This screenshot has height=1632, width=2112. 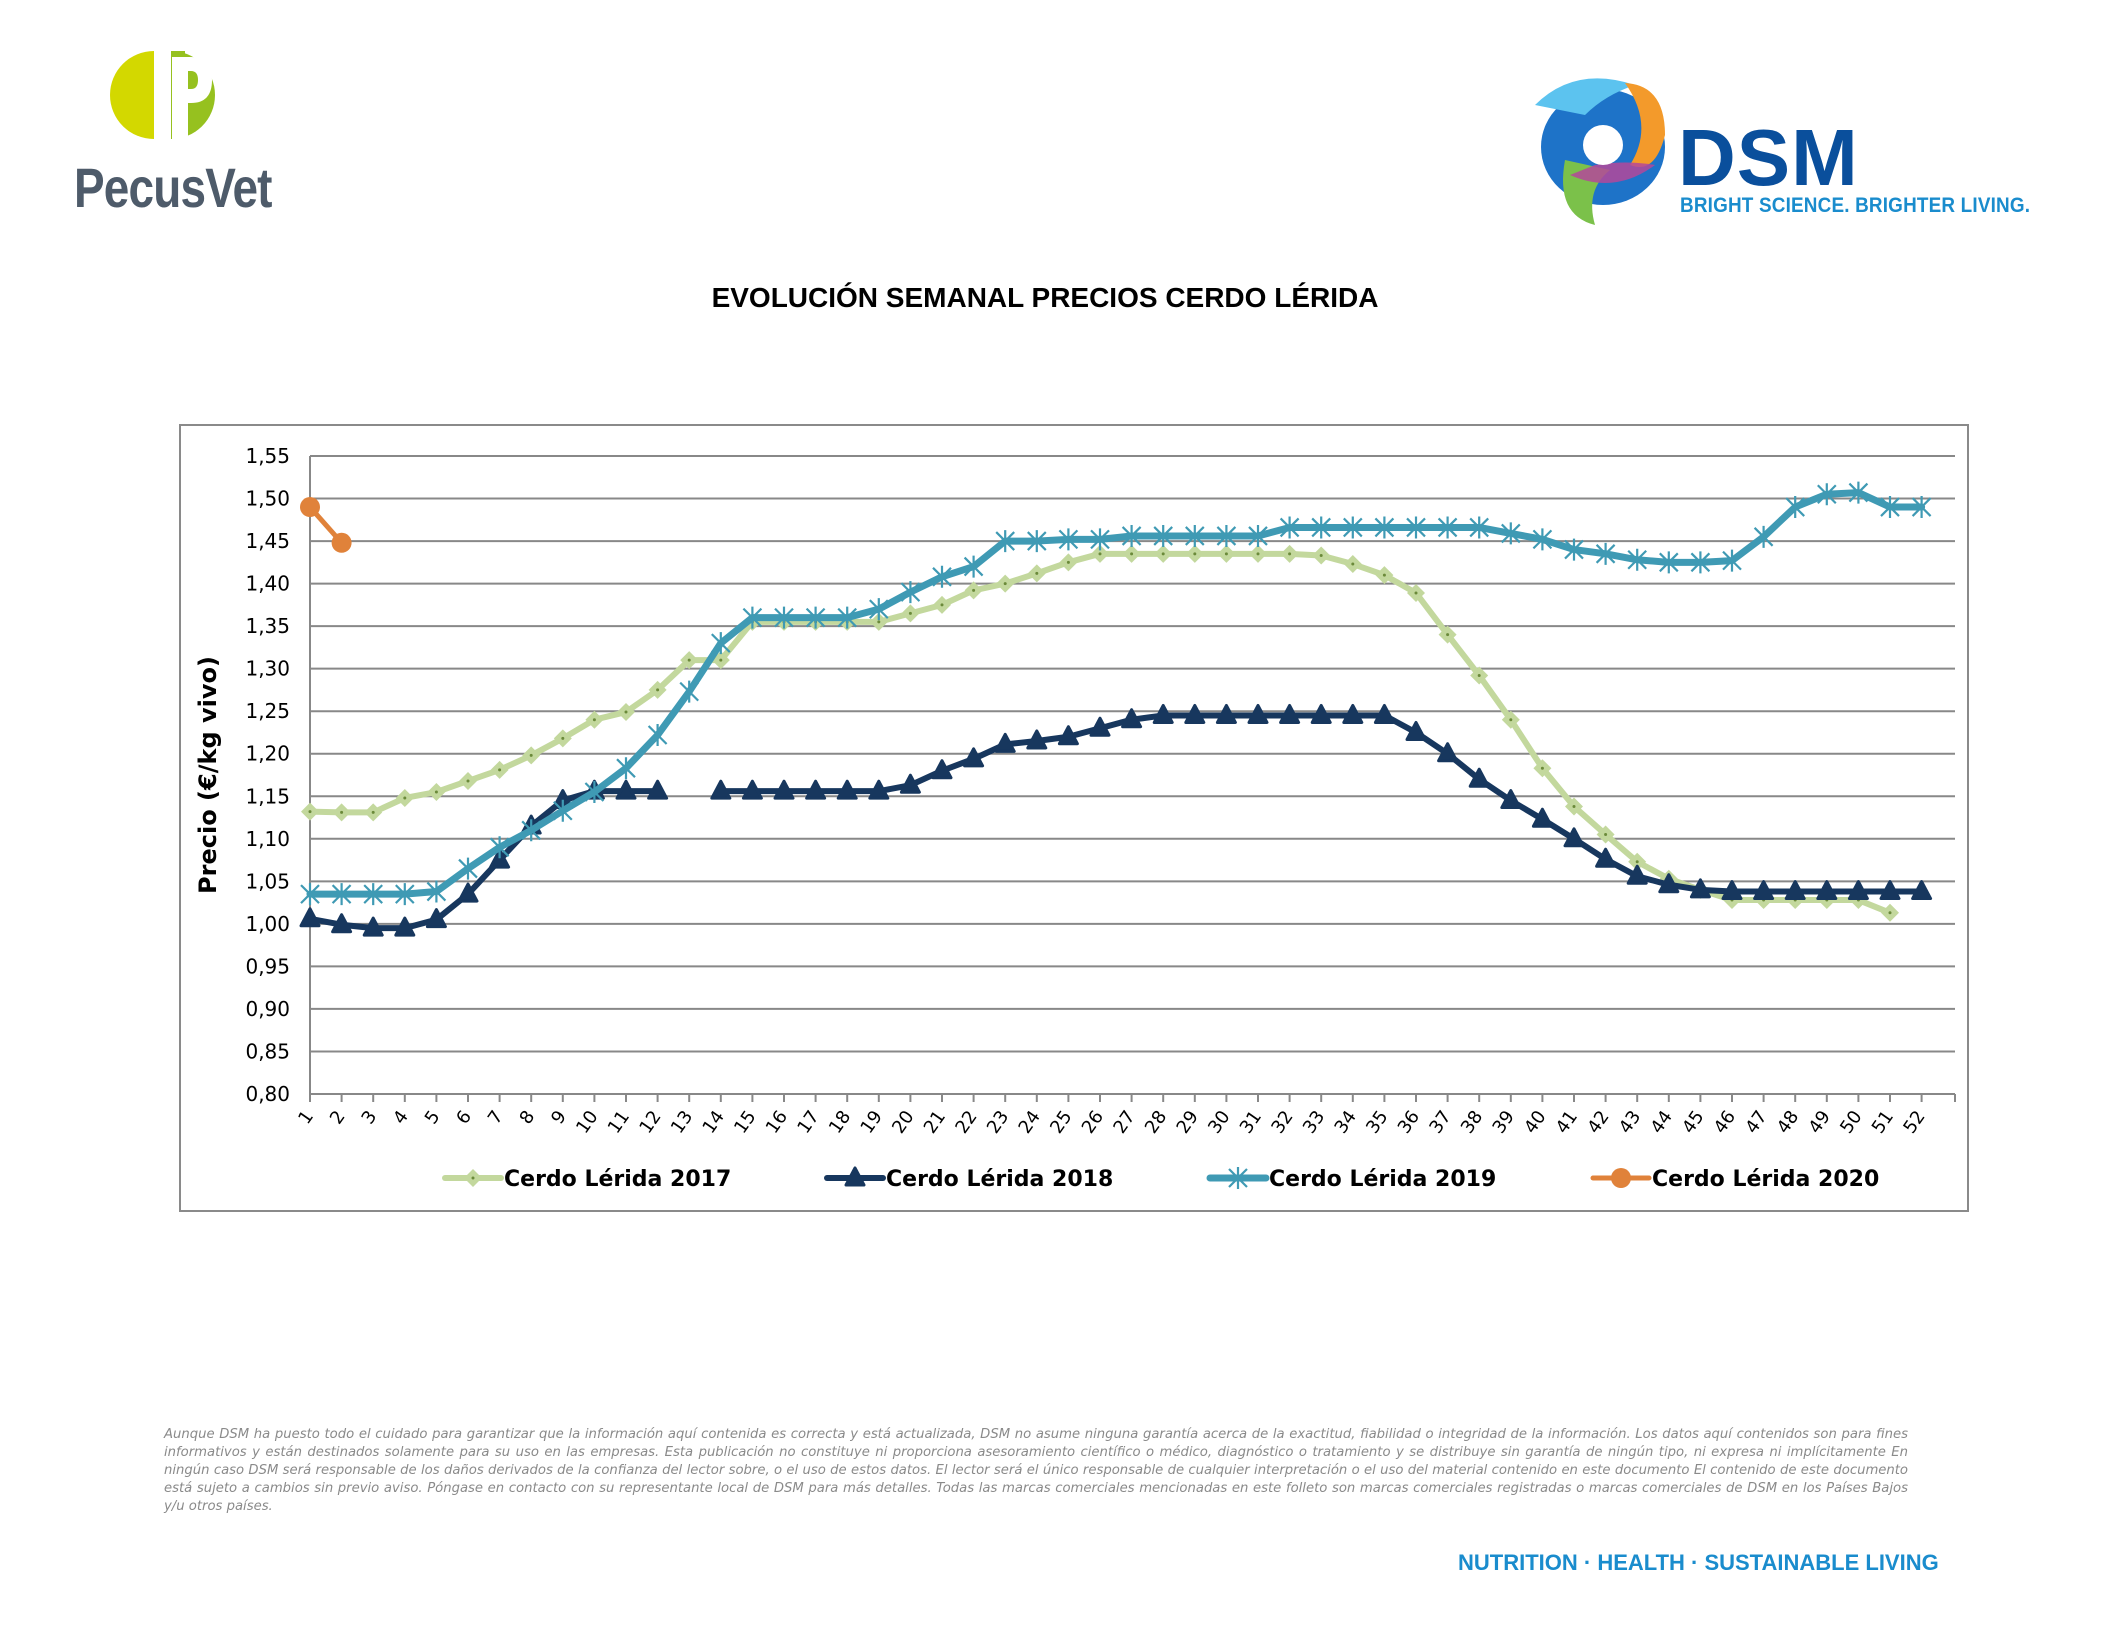 I want to click on x-tick-label: 28, so click(x=1156, y=1122).